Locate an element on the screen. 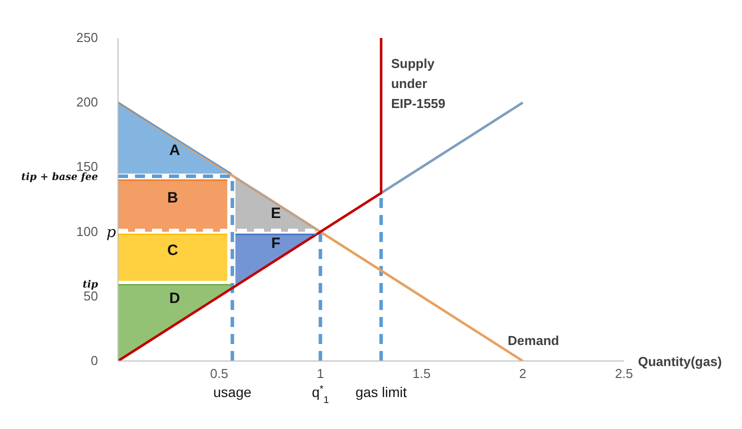  series-label: B is located at coordinates (172, 197).